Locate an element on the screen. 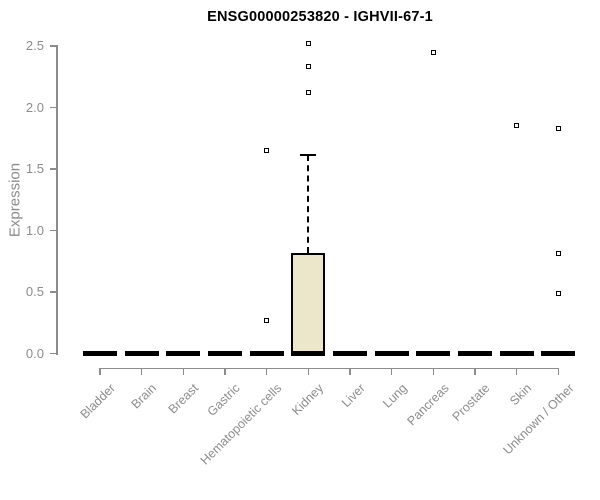 The height and width of the screenshot is (500, 600). x-category-label: Prostate is located at coordinates (471, 402).